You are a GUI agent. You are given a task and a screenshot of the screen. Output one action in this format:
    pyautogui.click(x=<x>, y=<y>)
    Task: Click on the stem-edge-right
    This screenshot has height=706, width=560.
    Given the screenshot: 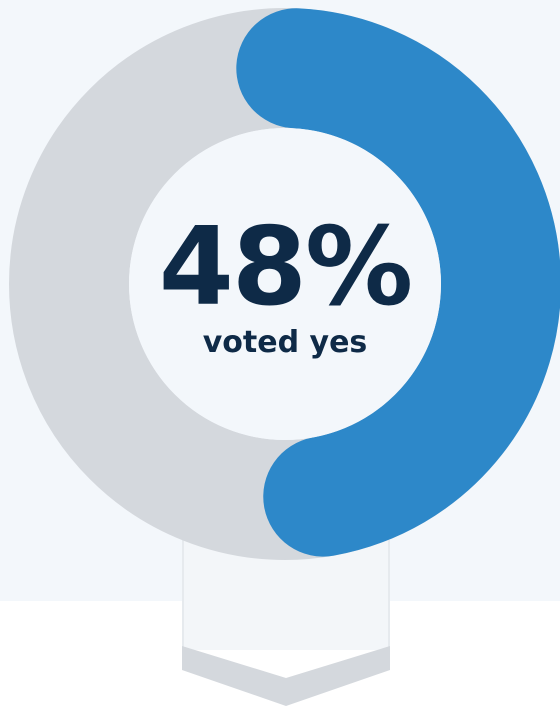 What is the action you would take?
    pyautogui.click(x=389, y=595)
    